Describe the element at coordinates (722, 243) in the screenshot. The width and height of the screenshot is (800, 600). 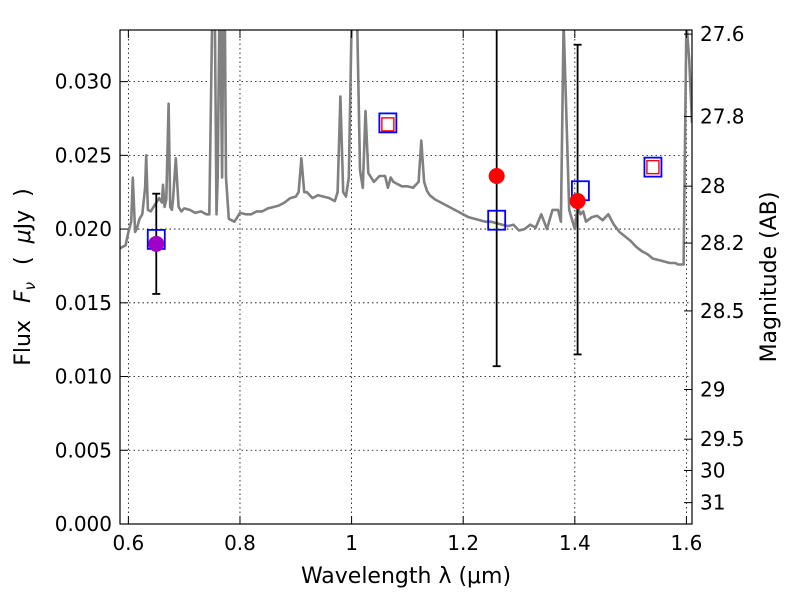
I see `y2-tick-label: 28.2` at that location.